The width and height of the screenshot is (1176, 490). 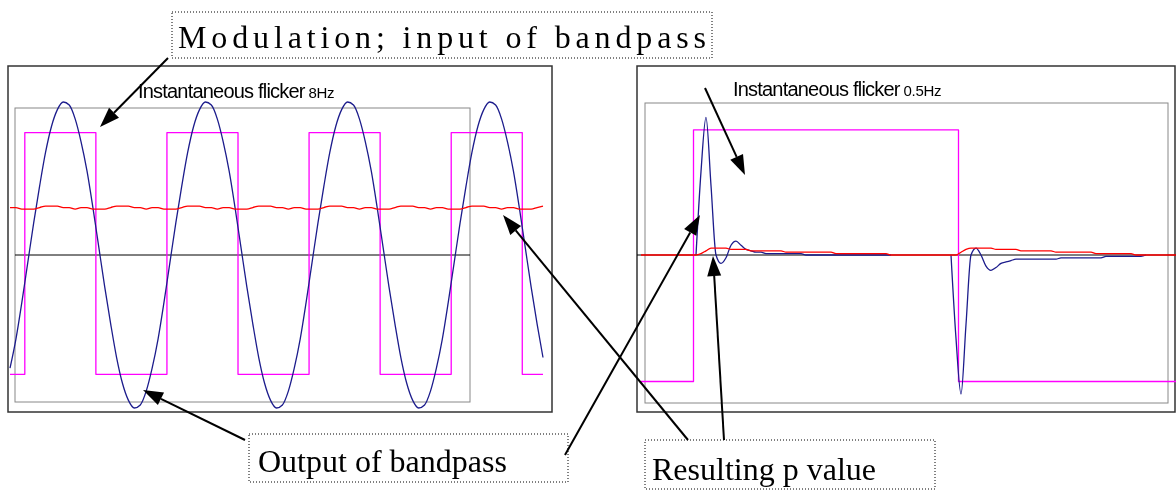 What do you see at coordinates (442, 37) in the screenshot?
I see `text: Modulation; input of bandpass` at bounding box center [442, 37].